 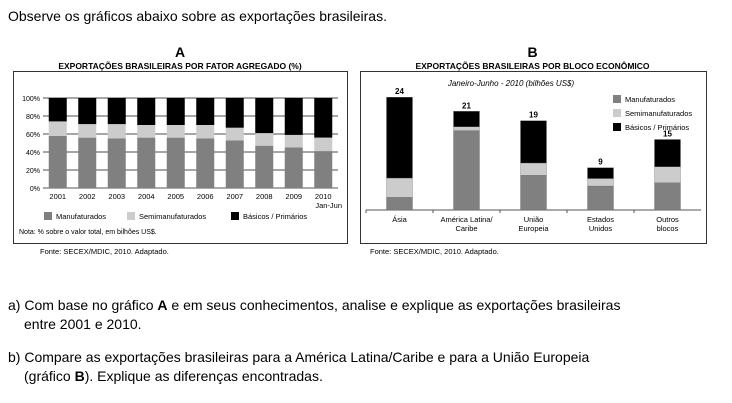 What do you see at coordinates (104, 251) in the screenshot?
I see `chart-a-source: Fonte: SECEX/MDIC, 2010. Adaptado.` at bounding box center [104, 251].